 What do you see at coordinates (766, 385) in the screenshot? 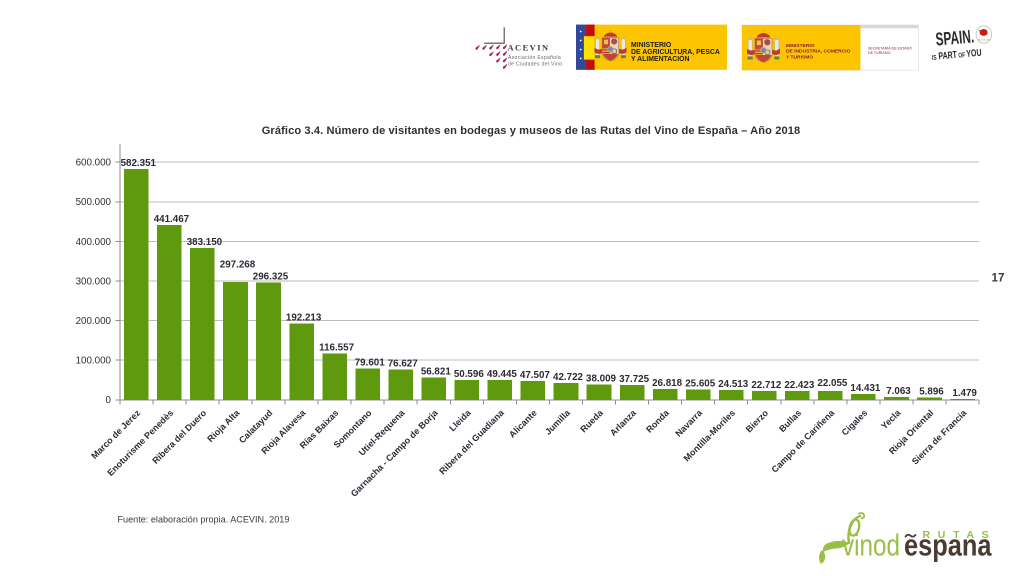
I see `svg-text: 22.712` at bounding box center [766, 385].